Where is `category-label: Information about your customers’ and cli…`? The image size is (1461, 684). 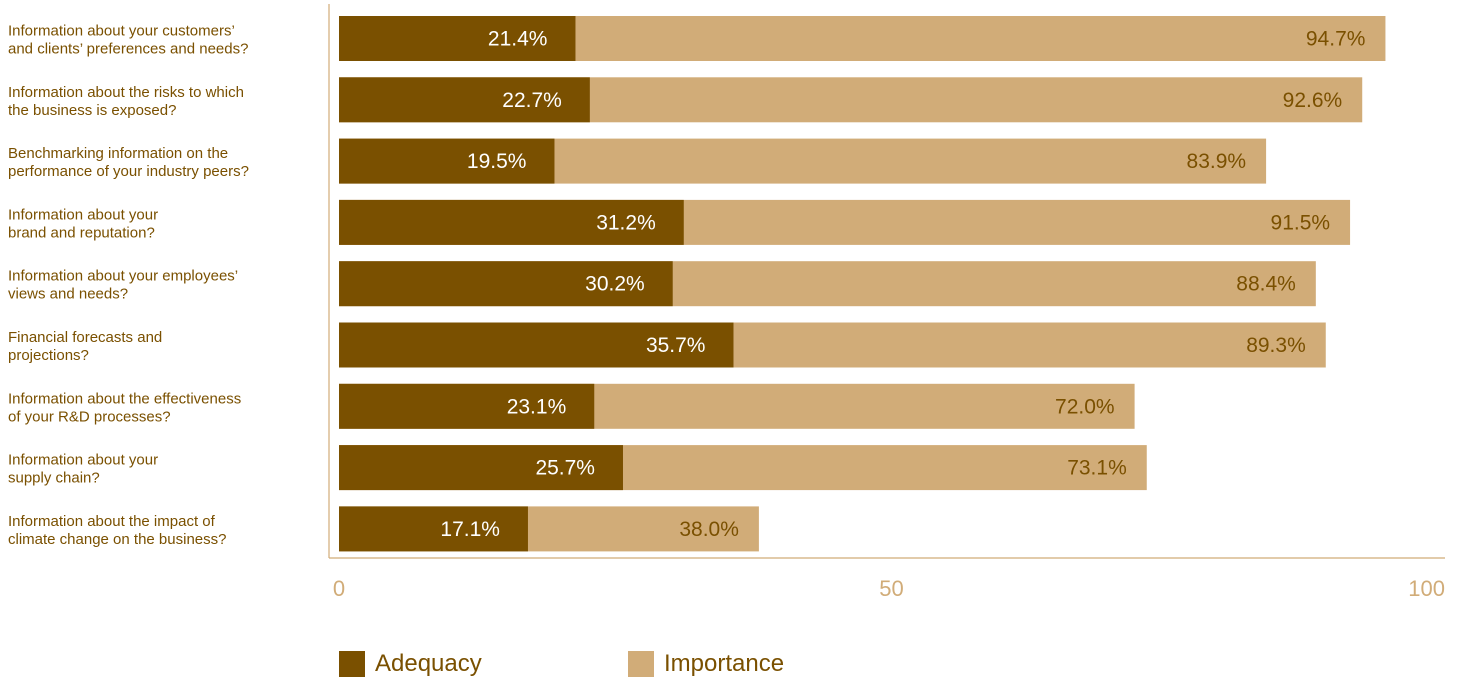 category-label: Information about your customers’ and cli… is located at coordinates (128, 40).